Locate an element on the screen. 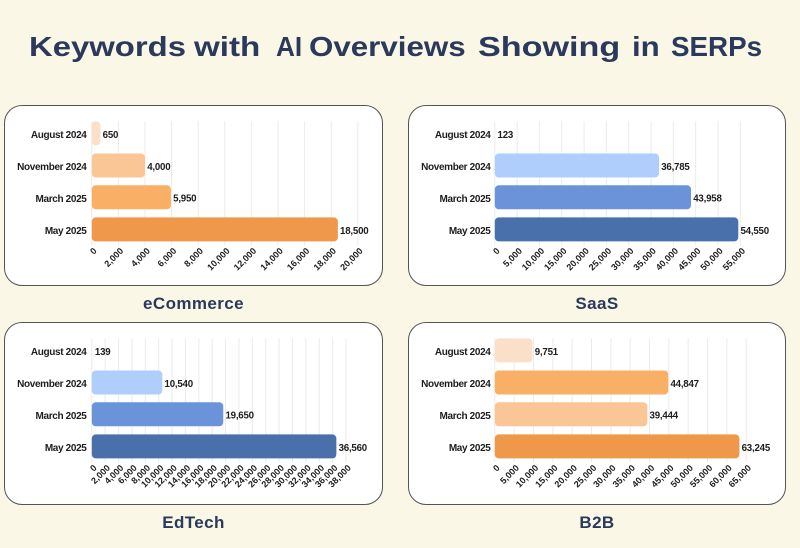 The width and height of the screenshot is (800, 548). svg-text: 45,000 is located at coordinates (689, 258).